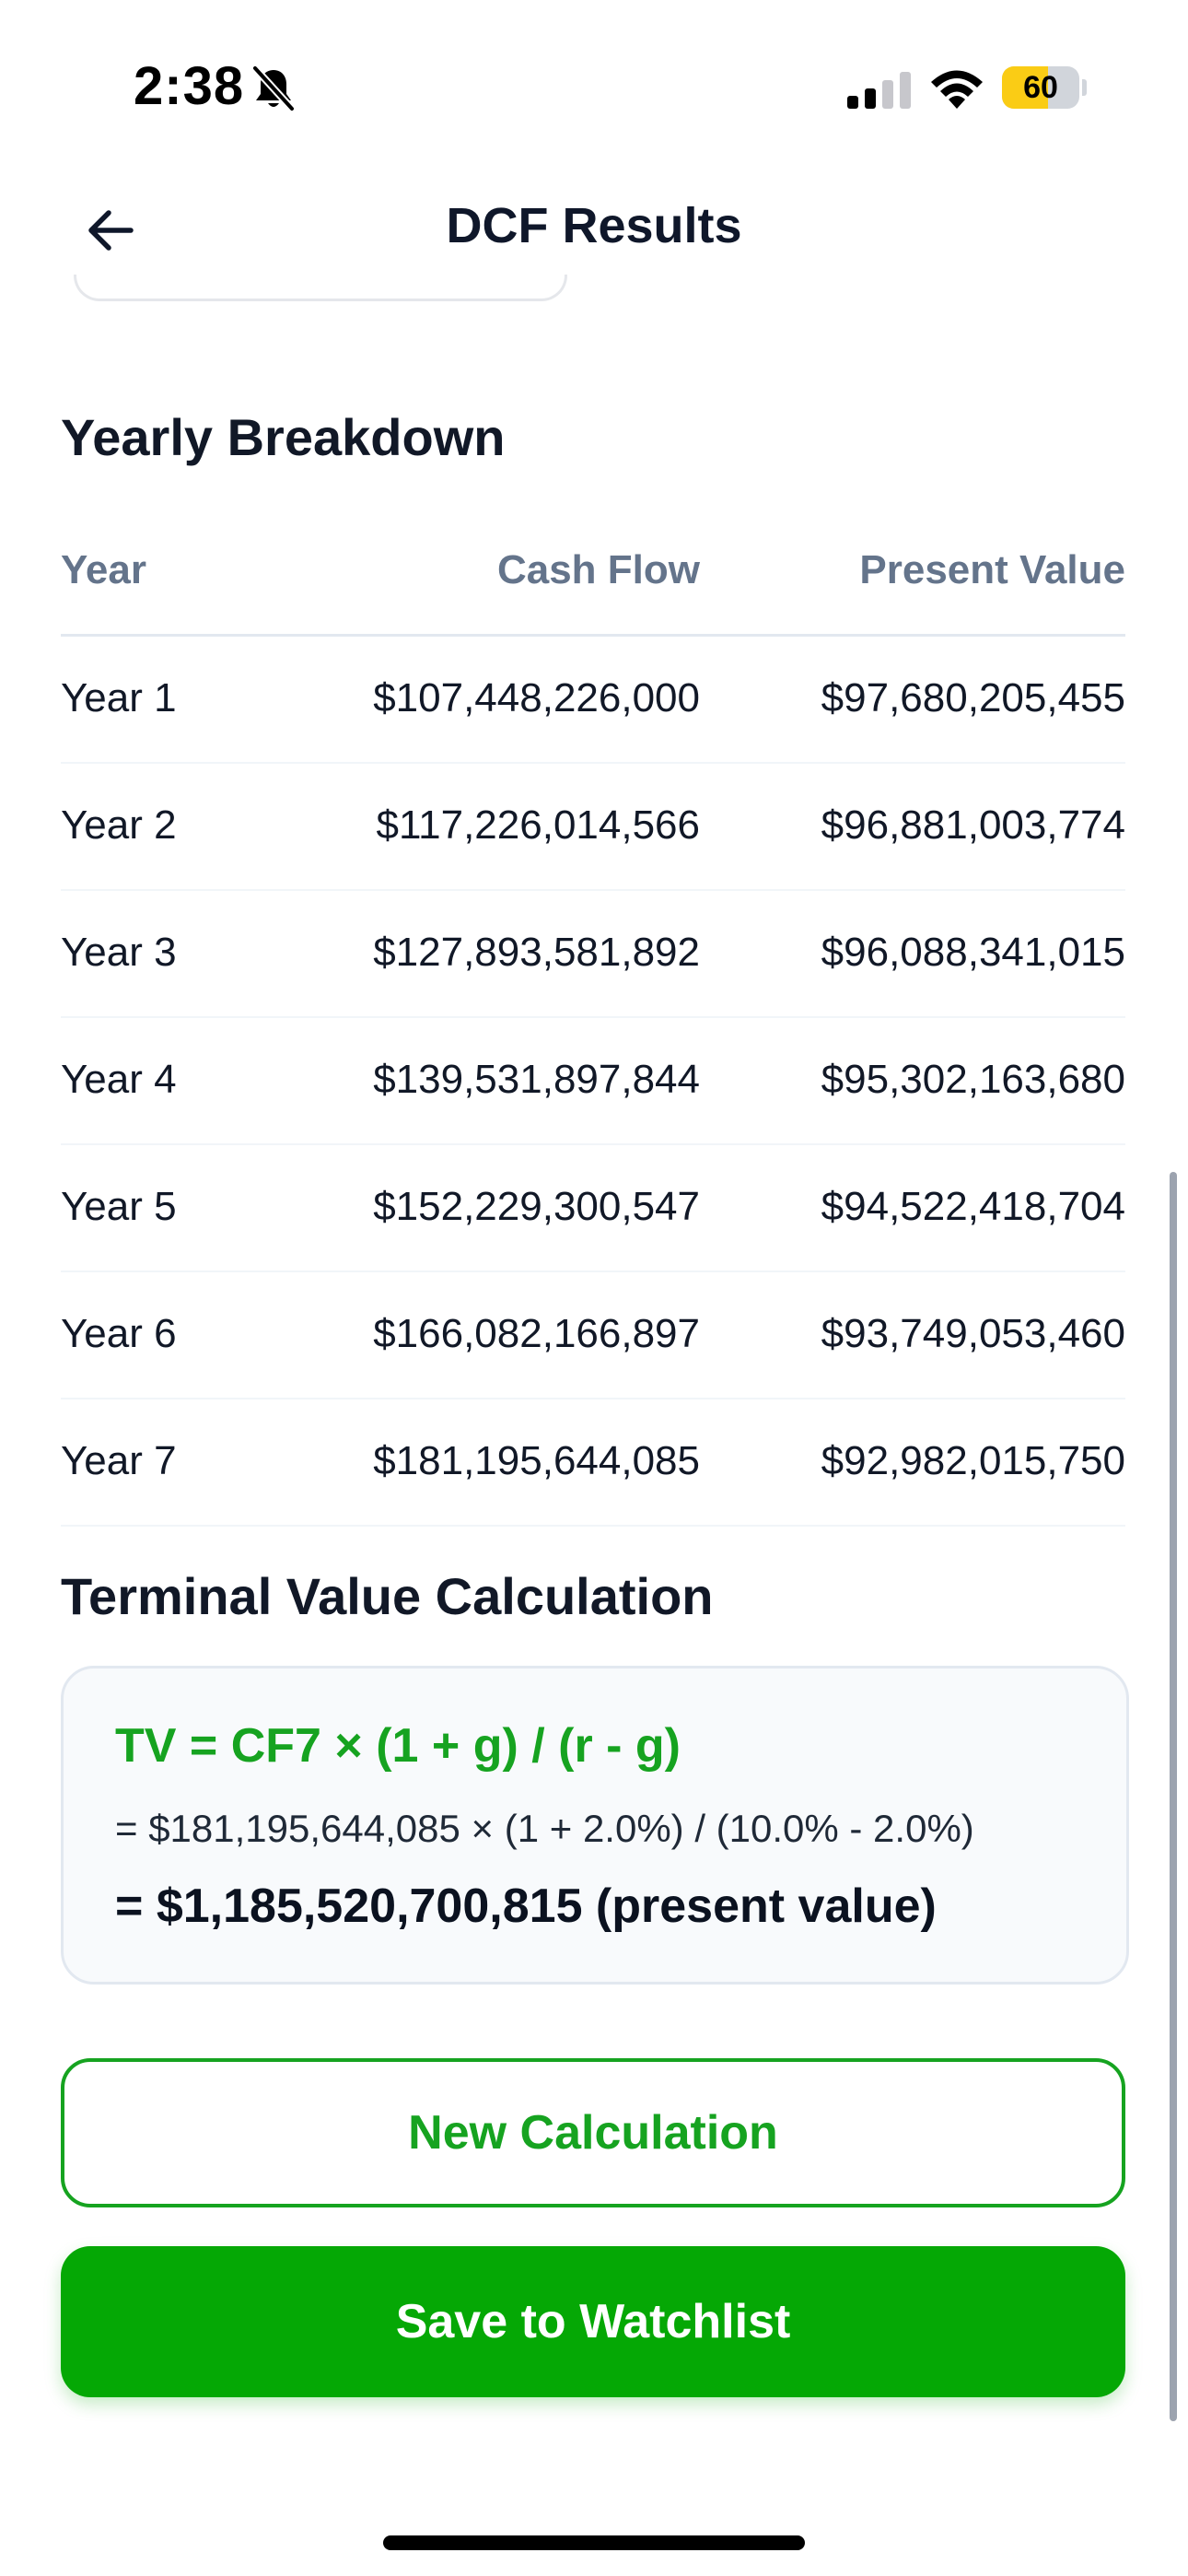 Image resolution: width=1188 pixels, height=2576 pixels. I want to click on cash-flow-cell: $139,531,897,844, so click(536, 1079).